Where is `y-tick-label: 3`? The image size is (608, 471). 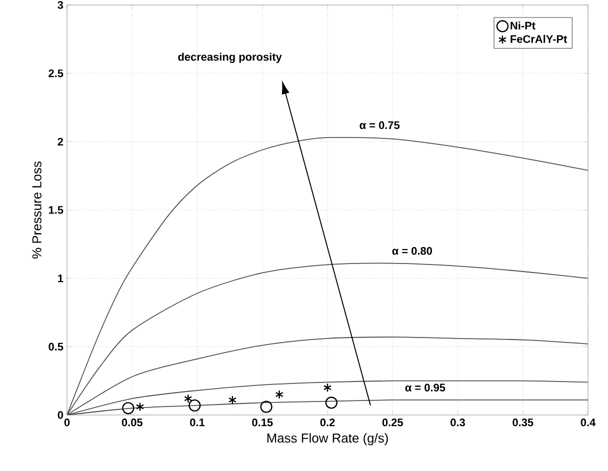
y-tick-label: 3 is located at coordinates (61, 5).